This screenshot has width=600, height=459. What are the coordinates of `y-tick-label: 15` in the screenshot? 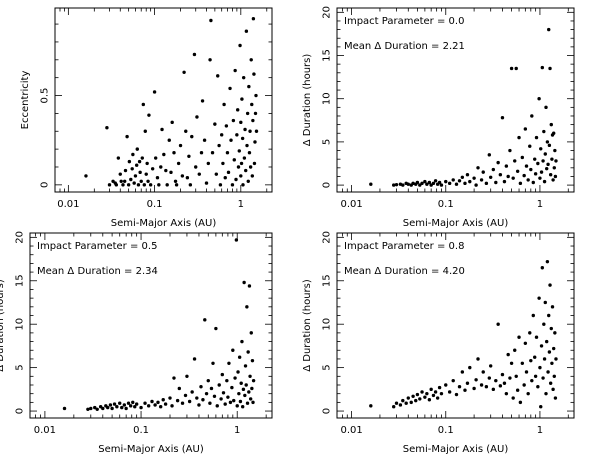 It's located at (20, 280).